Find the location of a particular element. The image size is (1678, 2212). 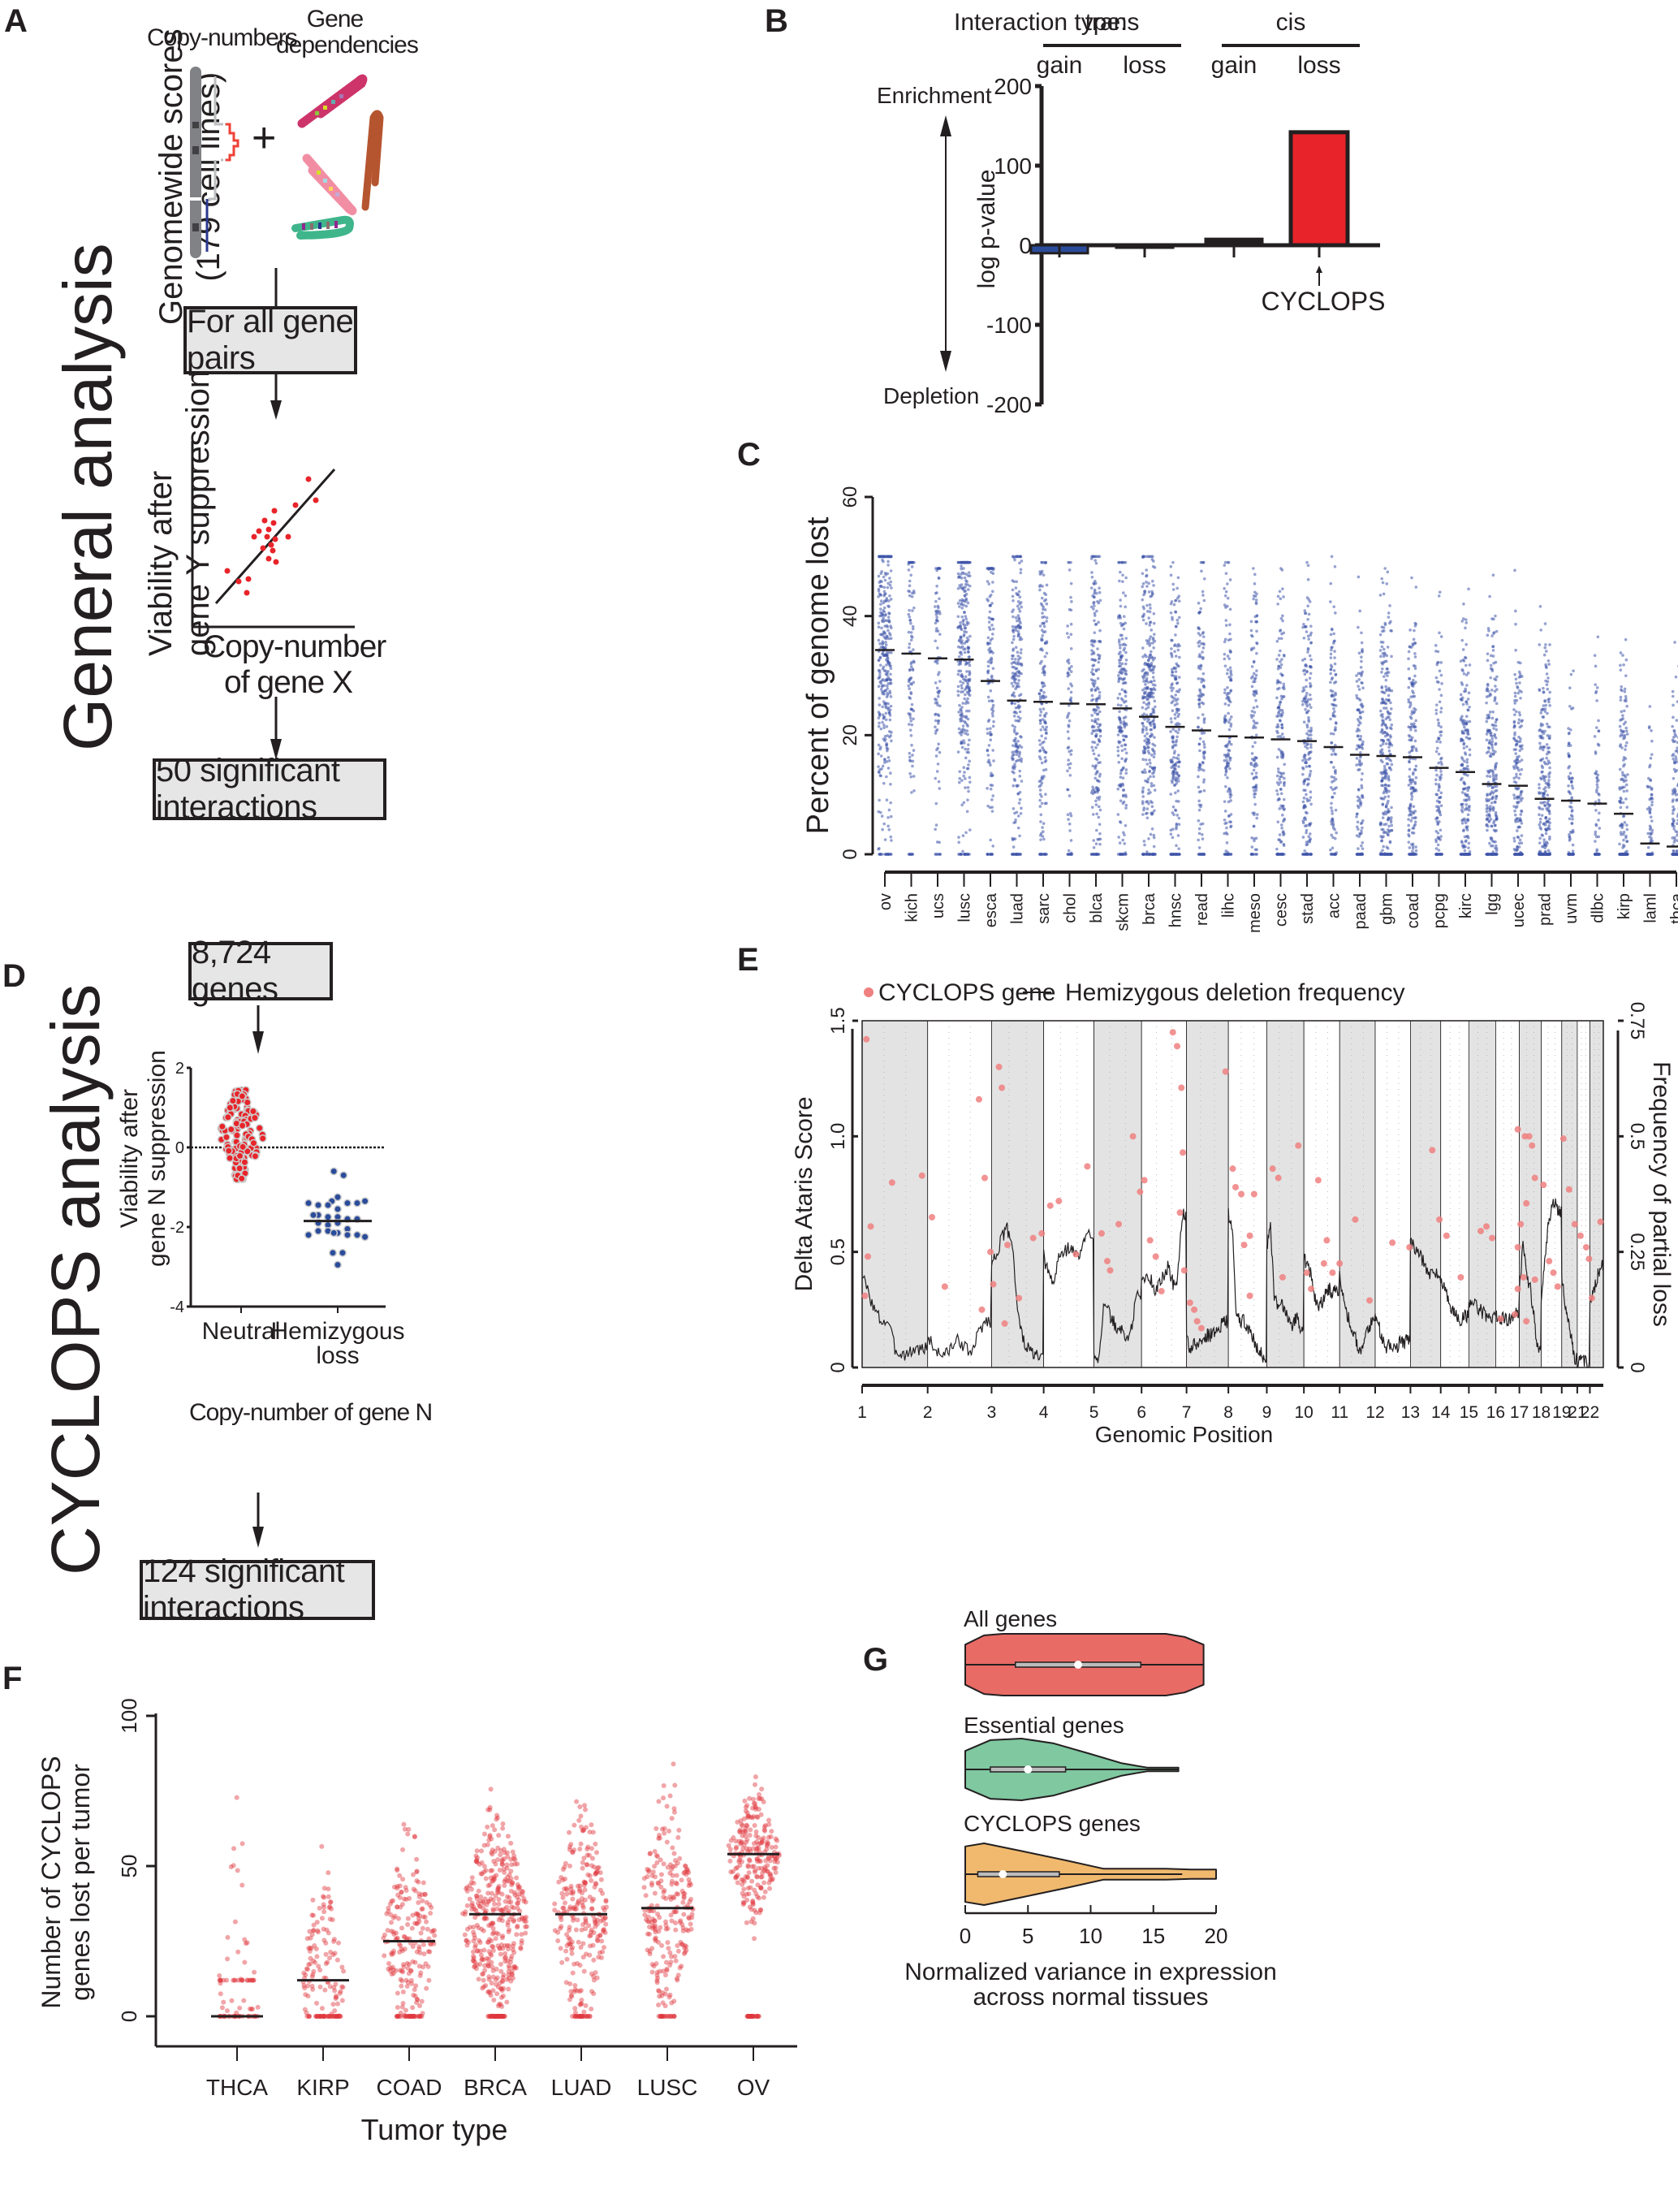

chart-c-xtick-label: lihc is located at coordinates (1229, 905).